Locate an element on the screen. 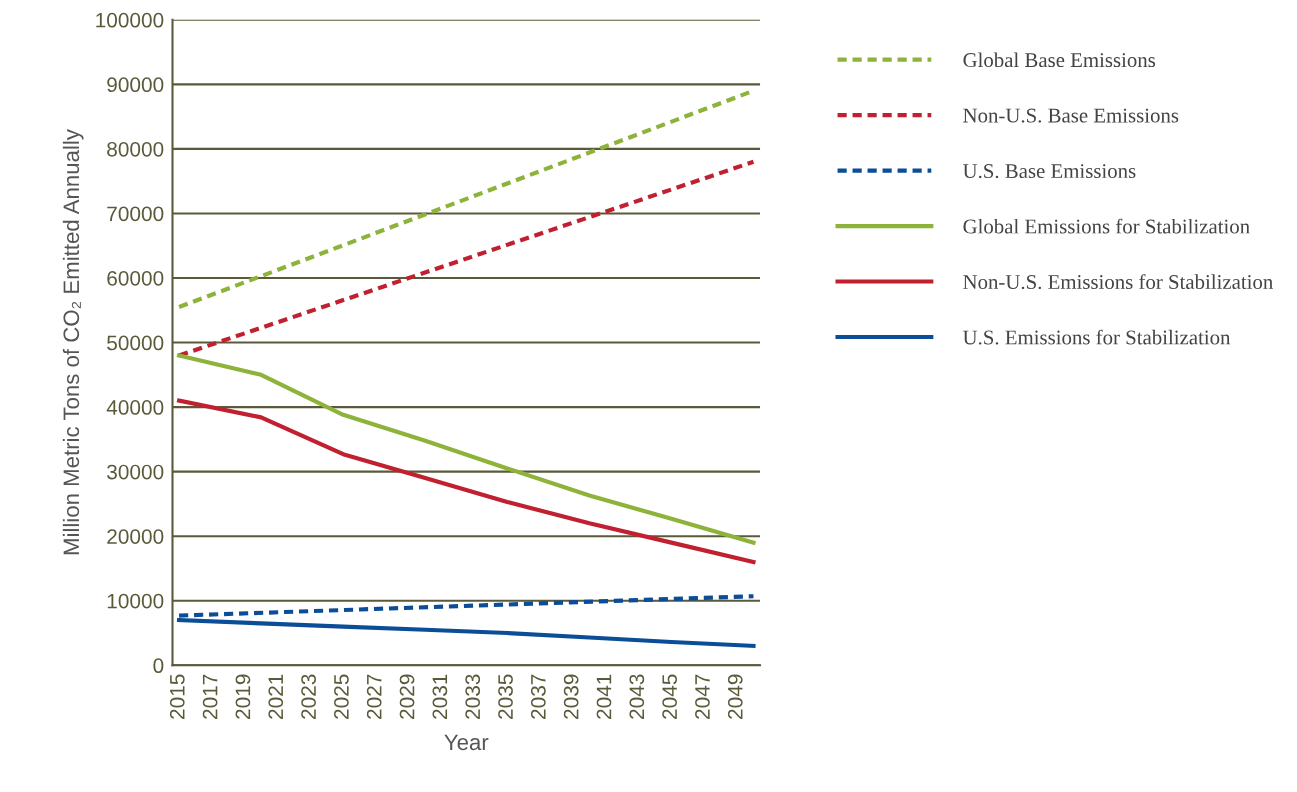  x-tick-label: 2031 is located at coordinates (440, 696).